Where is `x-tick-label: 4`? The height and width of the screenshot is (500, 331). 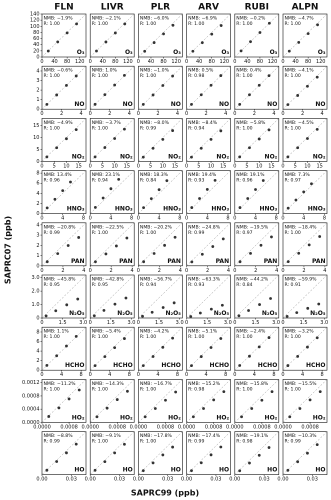 x-tick-label: 4 is located at coordinates (303, 219).